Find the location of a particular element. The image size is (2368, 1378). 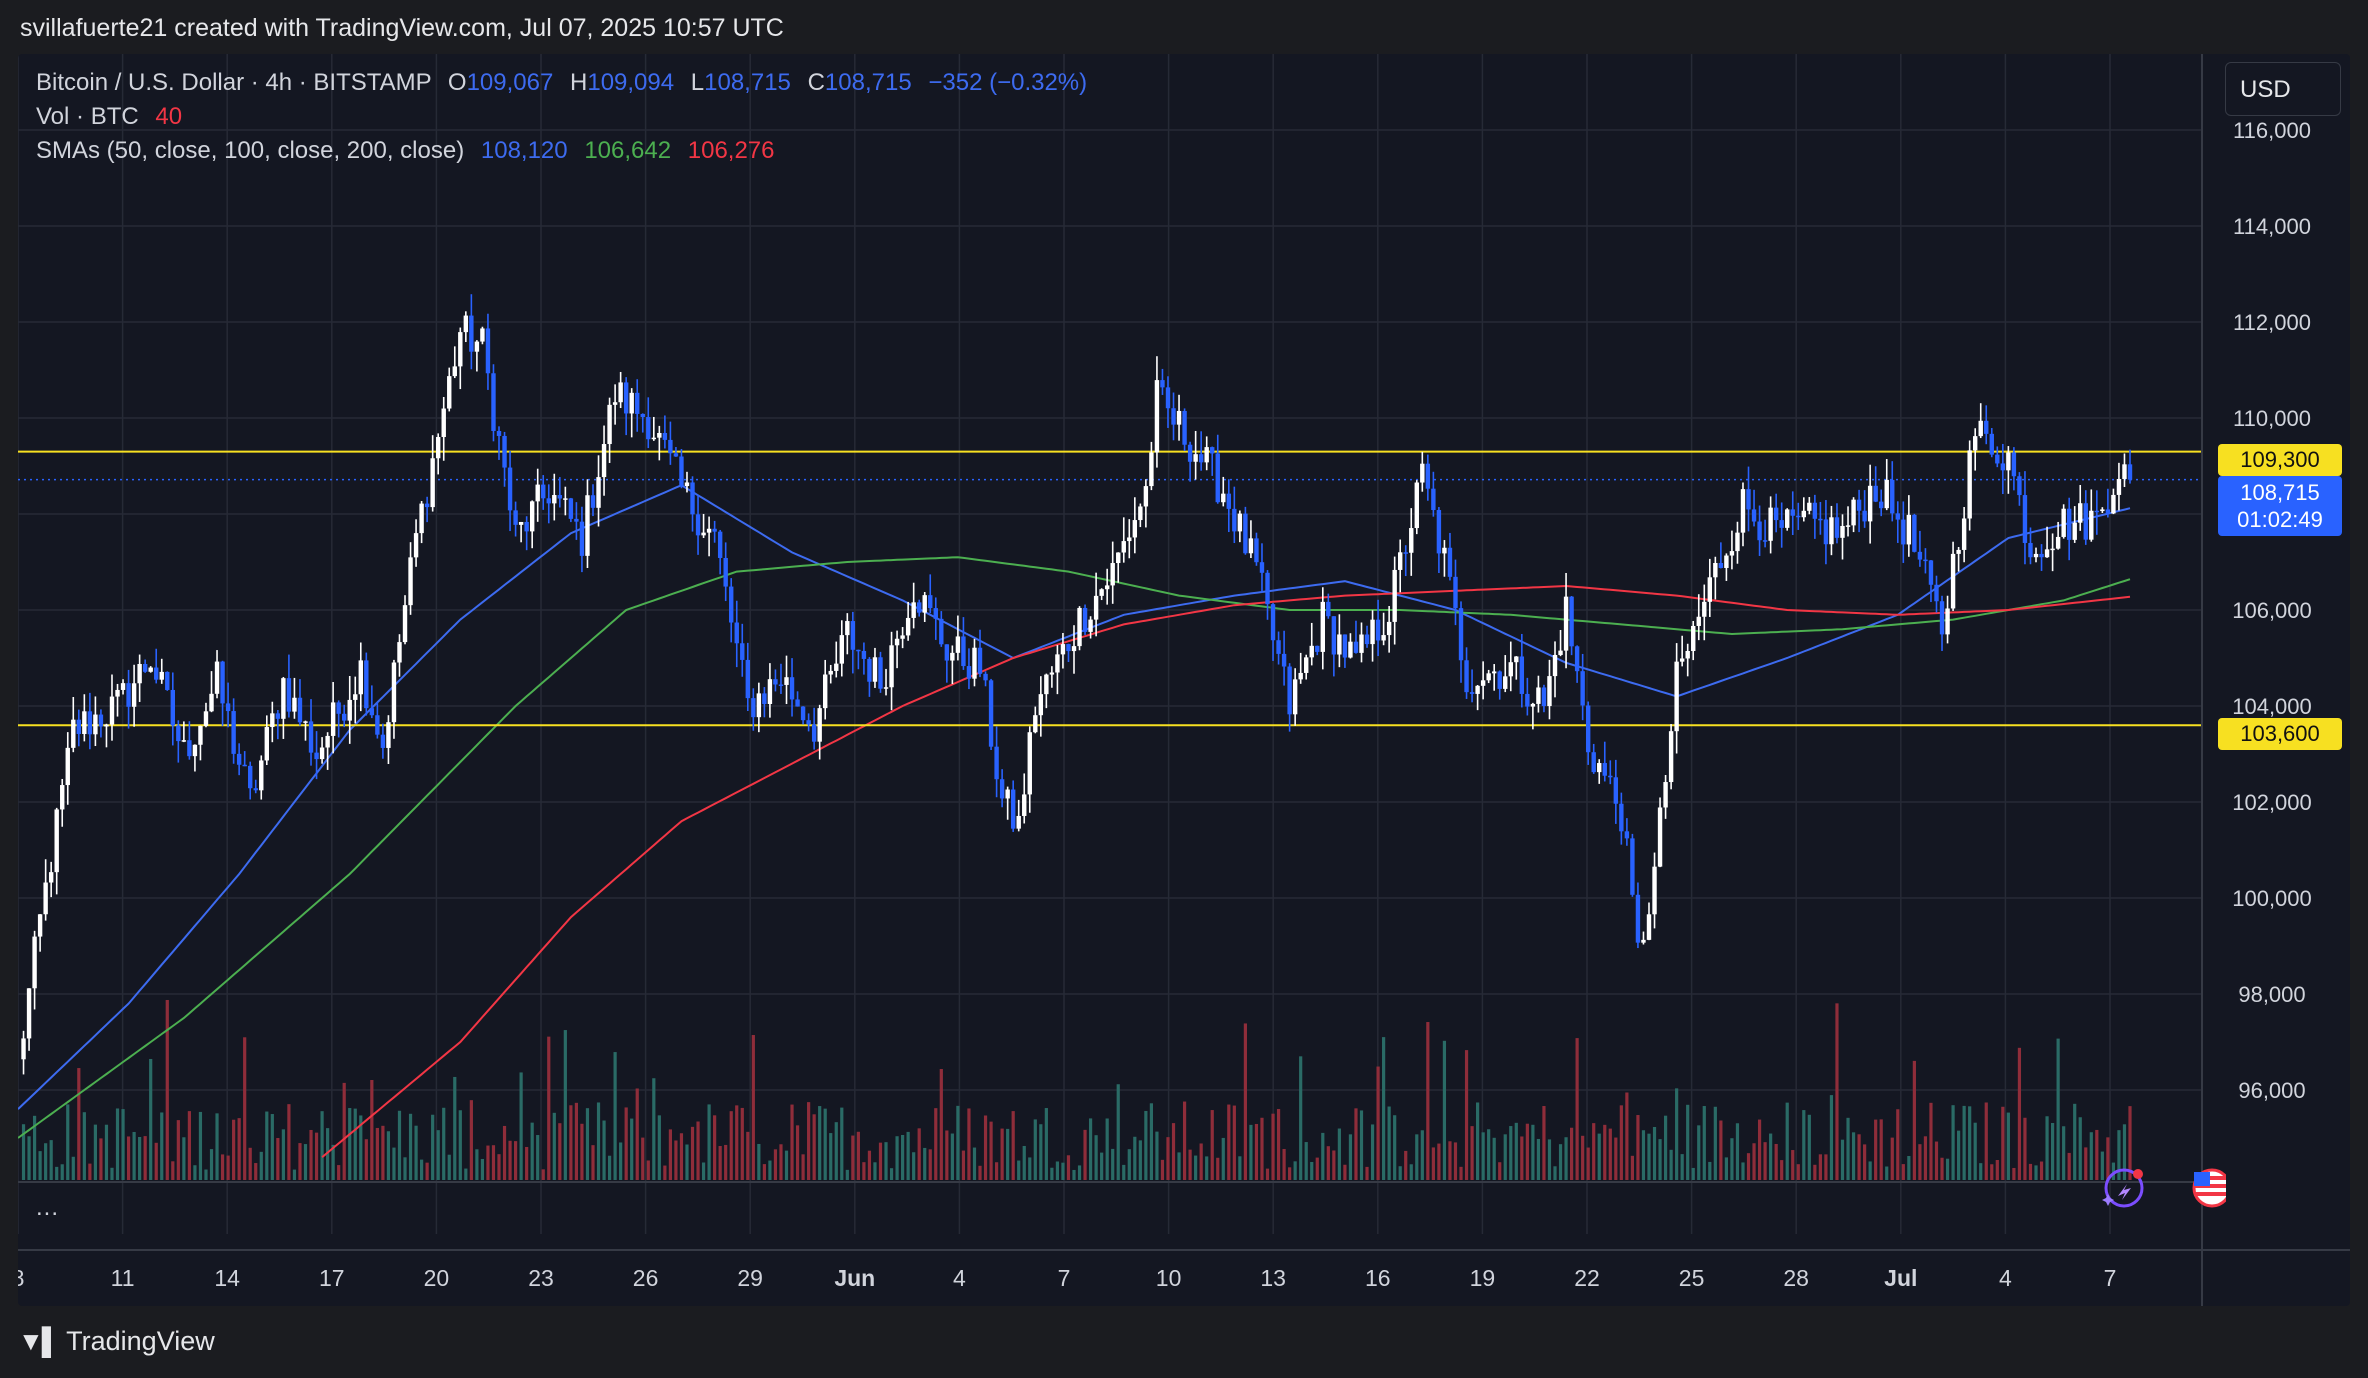

sparkle-assistant-icon is located at coordinates (2124, 1188).